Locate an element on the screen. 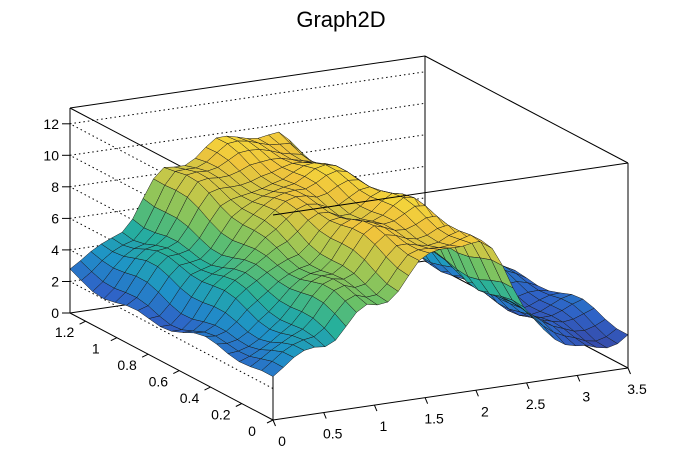 This screenshot has width=696, height=472. z-axis: 0 2 4 6 8 10 12 is located at coordinates (56, 218).